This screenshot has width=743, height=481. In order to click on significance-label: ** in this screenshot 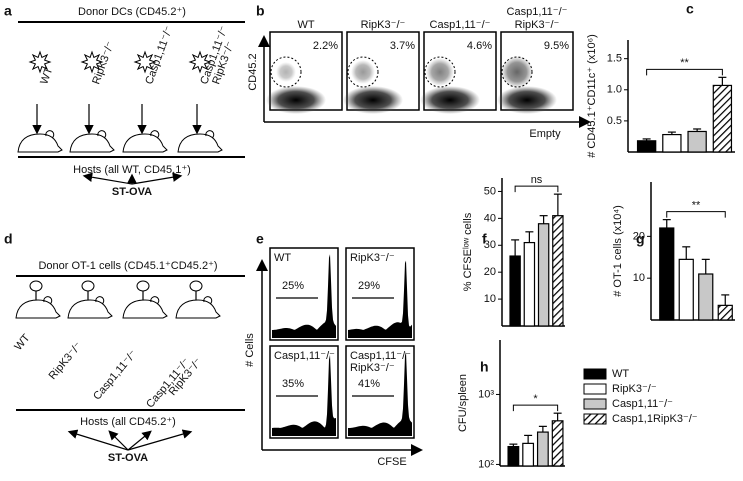, I will do `click(684, 63)`.